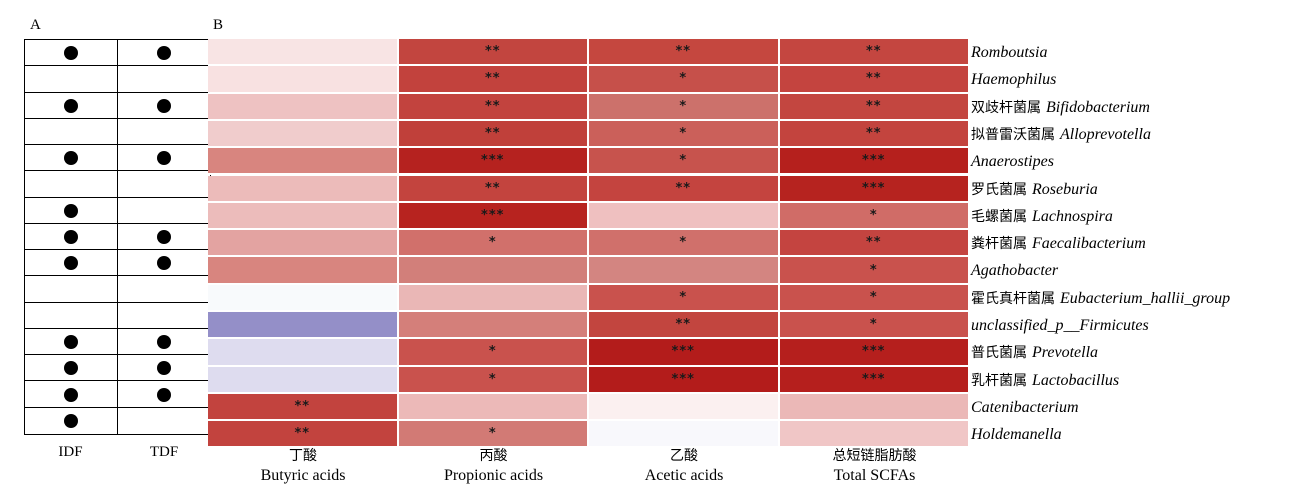 The height and width of the screenshot is (497, 1315). What do you see at coordinates (1013, 79) in the screenshot?
I see `genus-label: Haemophilus` at bounding box center [1013, 79].